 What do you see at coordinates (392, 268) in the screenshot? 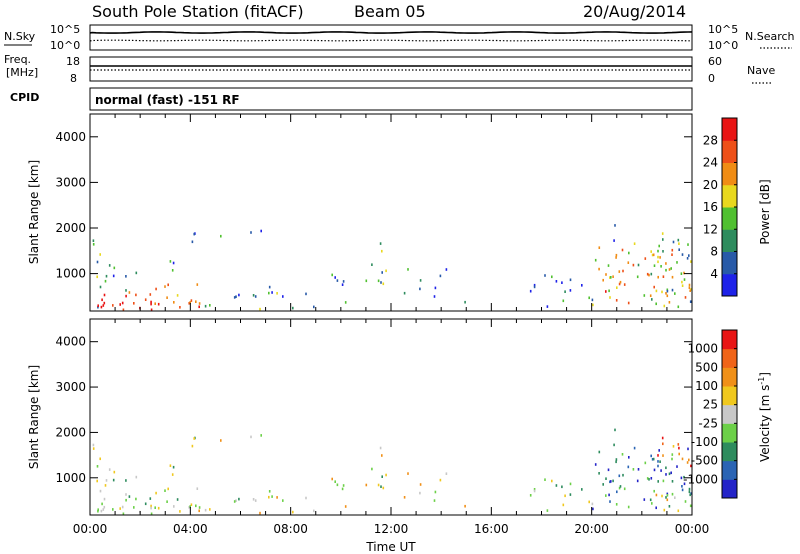
I see `power-cells` at bounding box center [392, 268].